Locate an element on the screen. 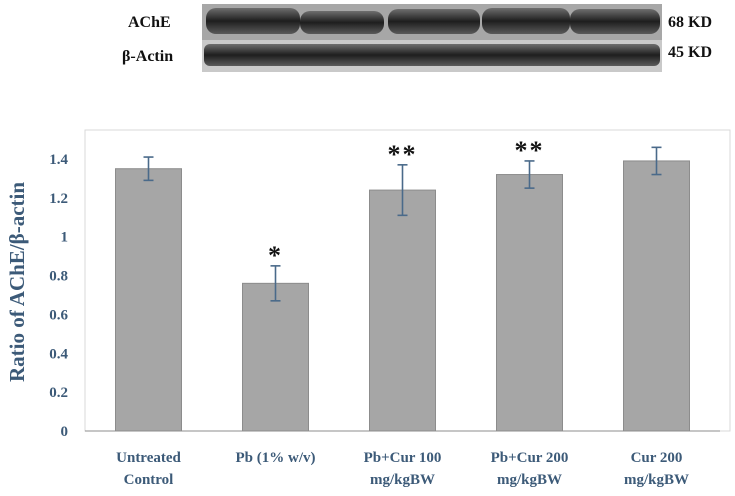  y-tick-label: 0.8 is located at coordinates (58, 277).